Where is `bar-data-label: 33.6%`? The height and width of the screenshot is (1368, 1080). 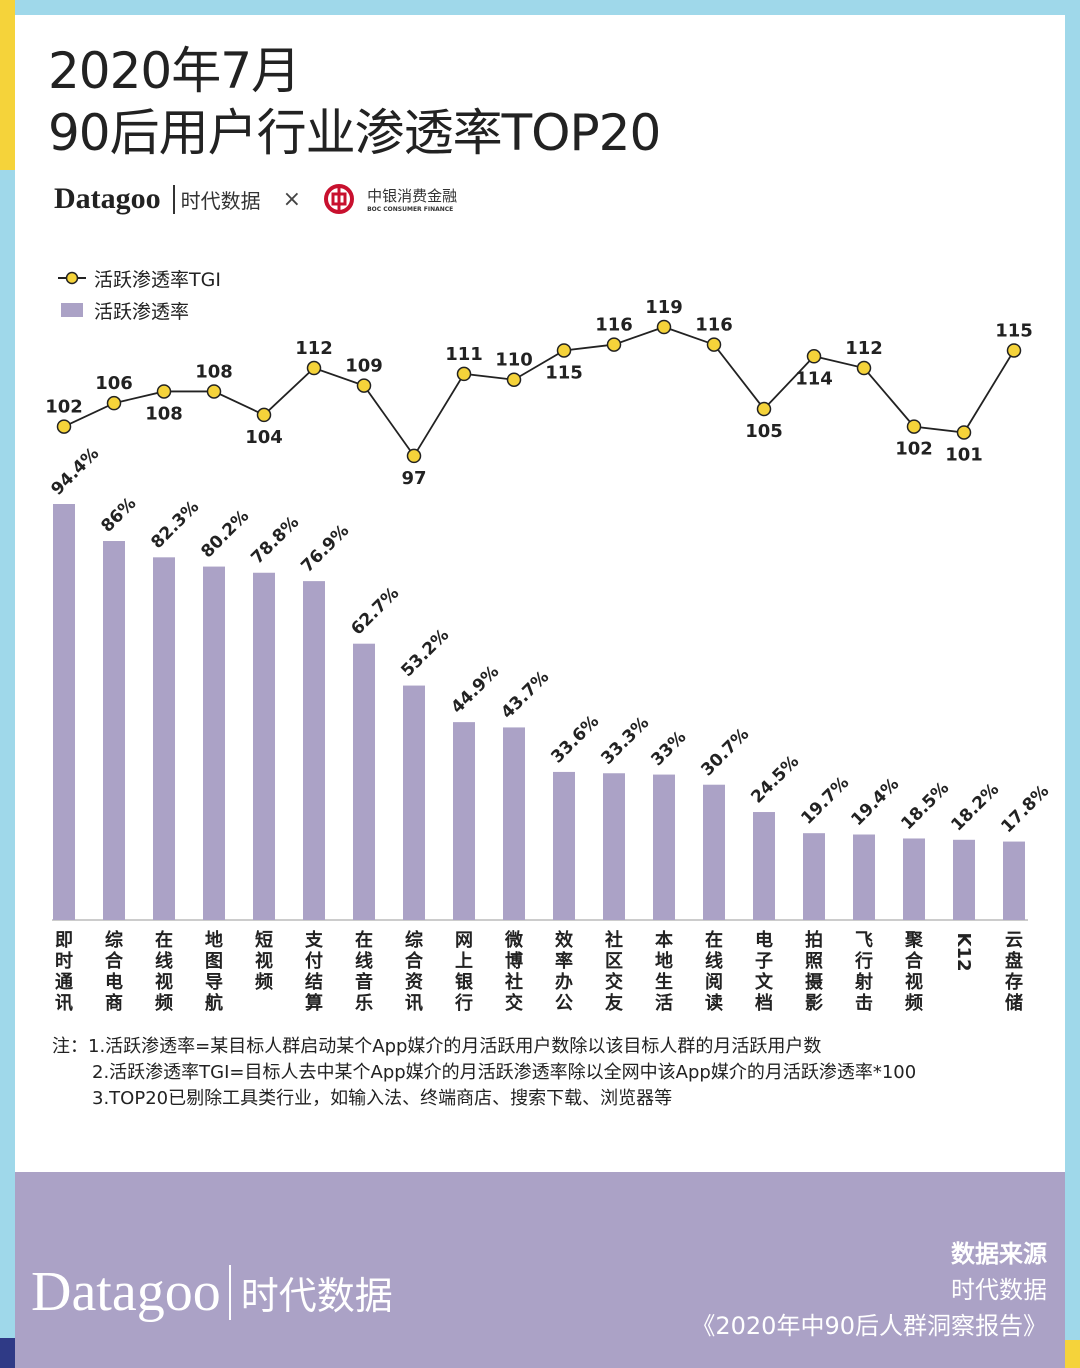 bar-data-label: 33.6% is located at coordinates (575, 740).